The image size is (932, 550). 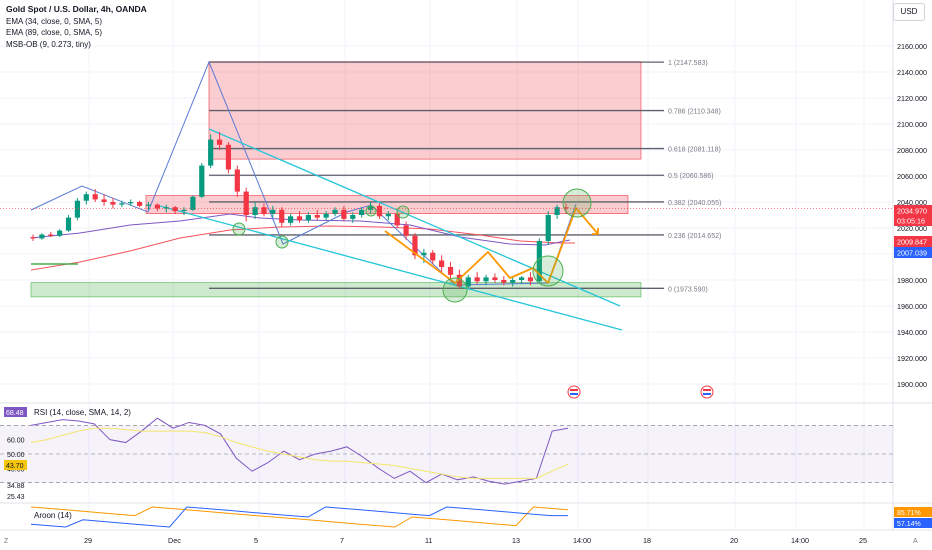 I want to click on indicator-ema-89: EMA (89, close, 0, SMA, 5), so click(x=54, y=32).